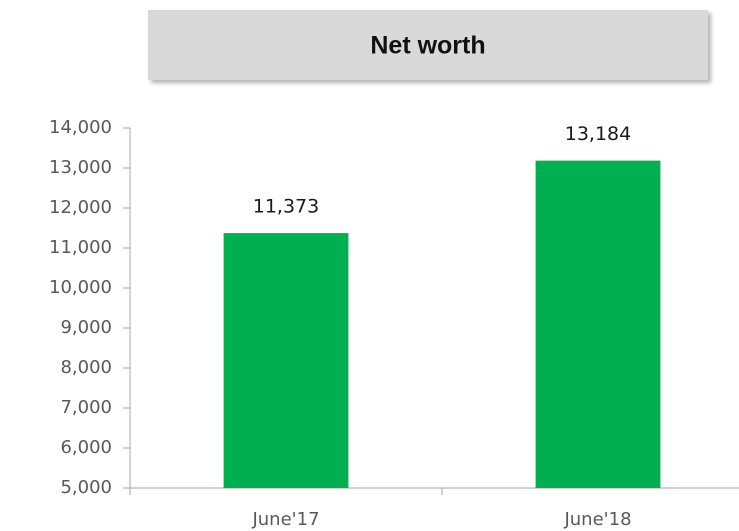  I want to click on y-tick-label: 8,000, so click(86, 367).